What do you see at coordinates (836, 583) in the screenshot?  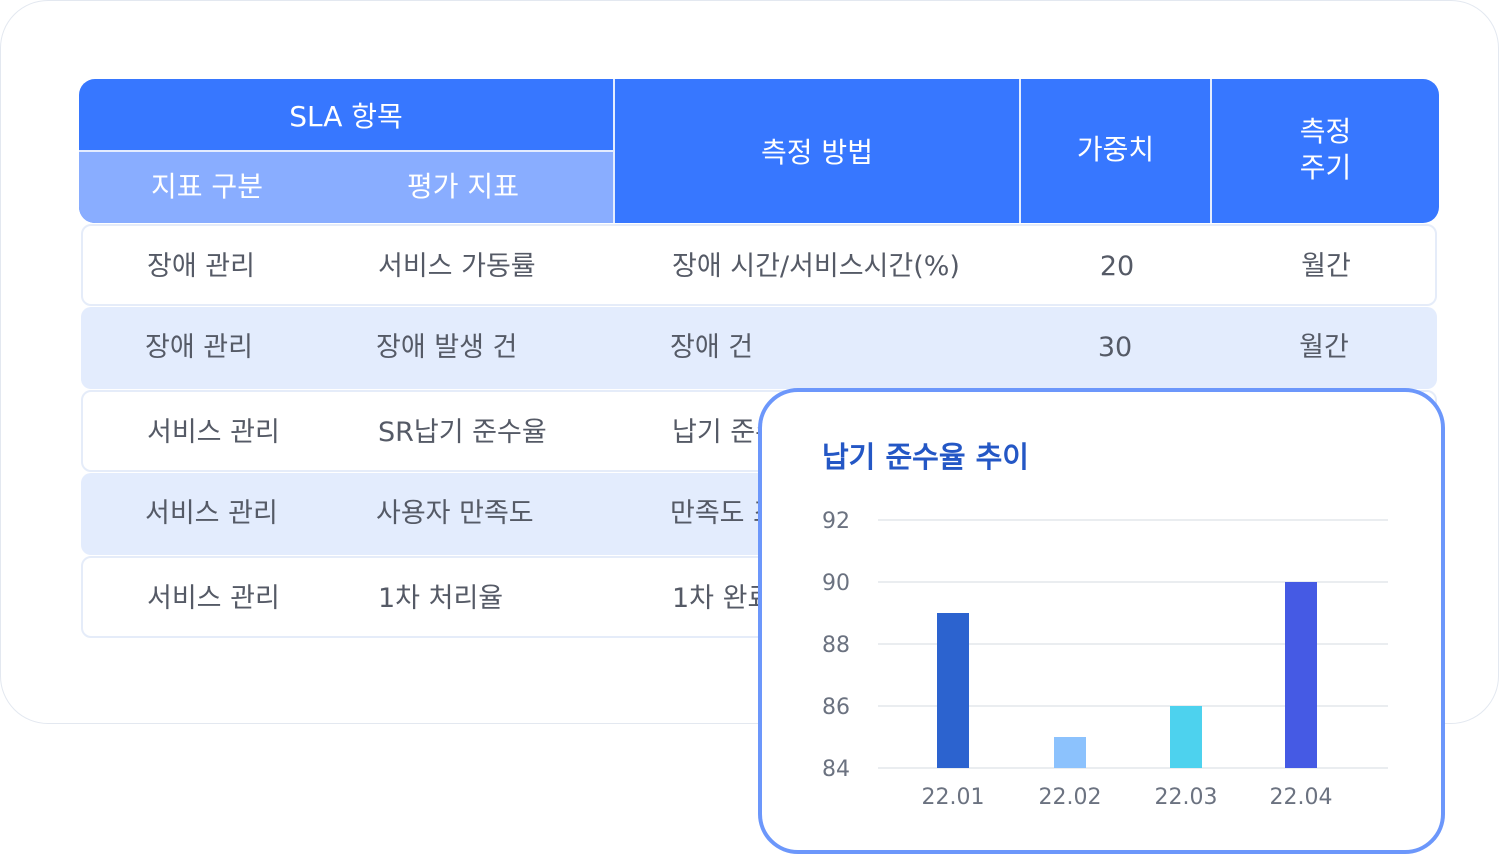 I see `y-tick-label: 90` at bounding box center [836, 583].